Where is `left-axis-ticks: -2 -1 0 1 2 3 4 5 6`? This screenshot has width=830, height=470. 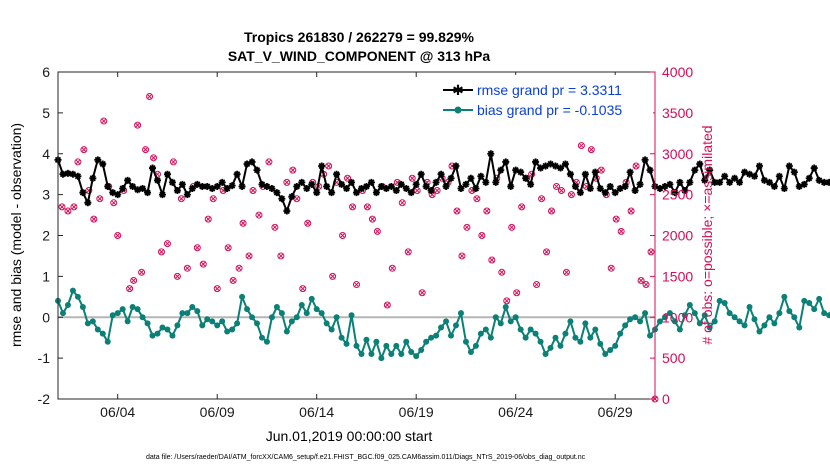
left-axis-ticks: -2 -1 0 1 2 3 4 5 6 is located at coordinates (50, 235).